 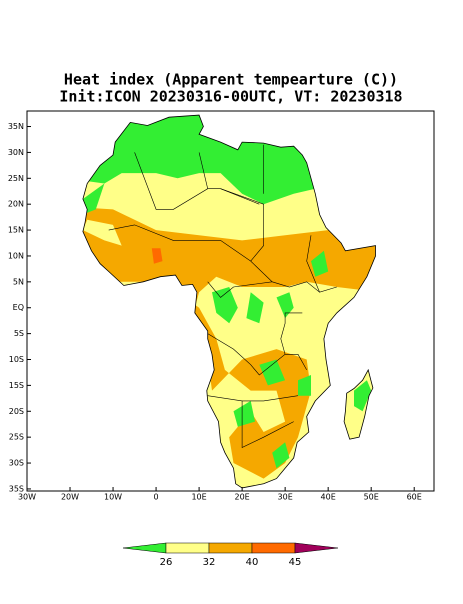 I want to click on lat-tick-label: 30N, so click(x=16, y=152).